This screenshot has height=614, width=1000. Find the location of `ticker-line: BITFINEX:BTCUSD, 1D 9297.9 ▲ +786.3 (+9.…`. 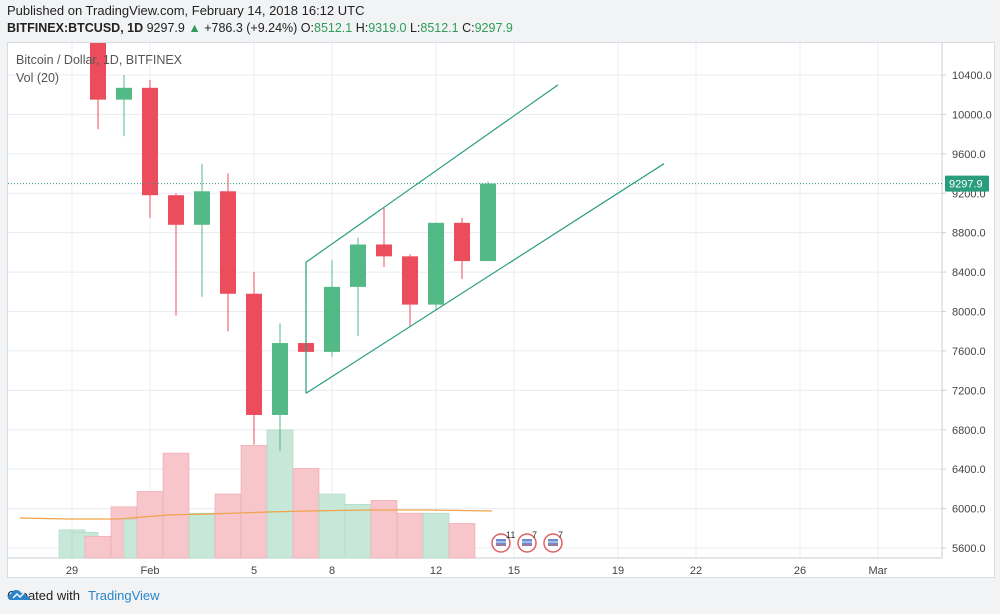

ticker-line: BITFINEX:BTCUSD, 1D 9297.9 ▲ +786.3 (+9.… is located at coordinates (260, 28).